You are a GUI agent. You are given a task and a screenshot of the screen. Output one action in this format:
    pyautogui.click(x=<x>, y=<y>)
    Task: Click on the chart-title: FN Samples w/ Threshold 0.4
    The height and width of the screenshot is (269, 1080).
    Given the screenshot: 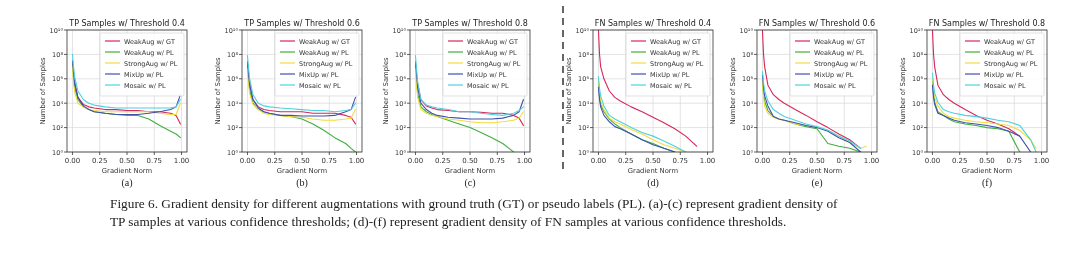 What is the action you would take?
    pyautogui.click(x=653, y=23)
    